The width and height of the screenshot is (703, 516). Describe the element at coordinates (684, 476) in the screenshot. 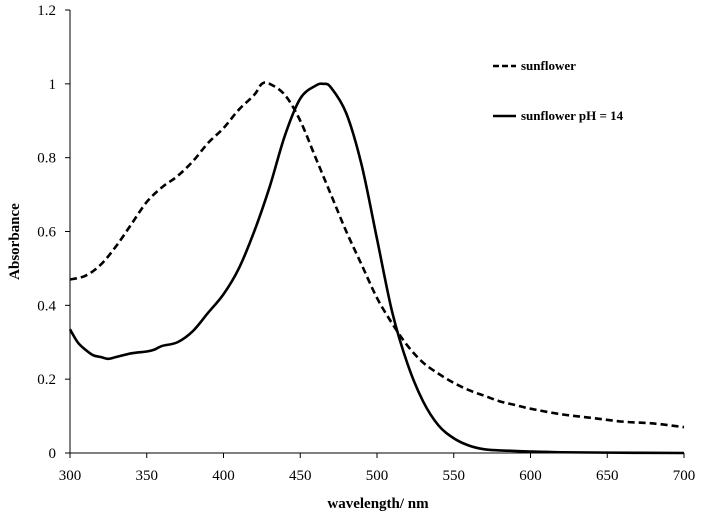

I see `x-tick-label: 700` at that location.